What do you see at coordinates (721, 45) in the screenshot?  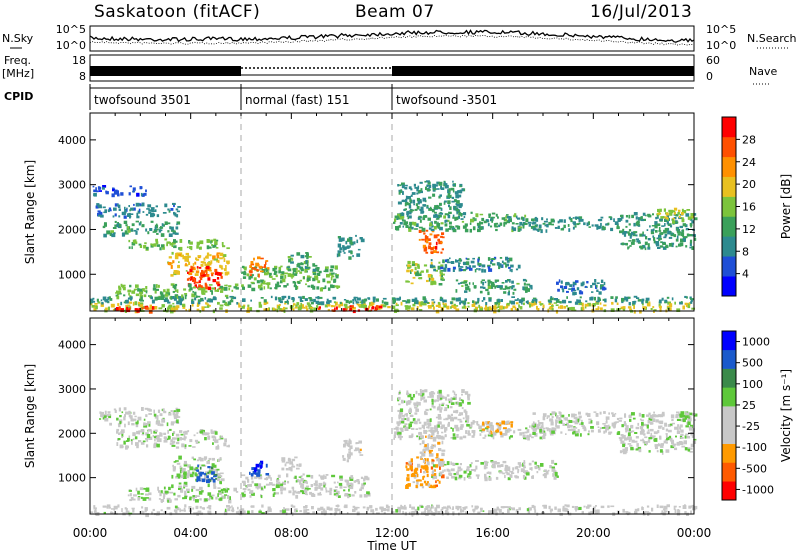 I see `noise-right-tick-bottom: 10^0` at bounding box center [721, 45].